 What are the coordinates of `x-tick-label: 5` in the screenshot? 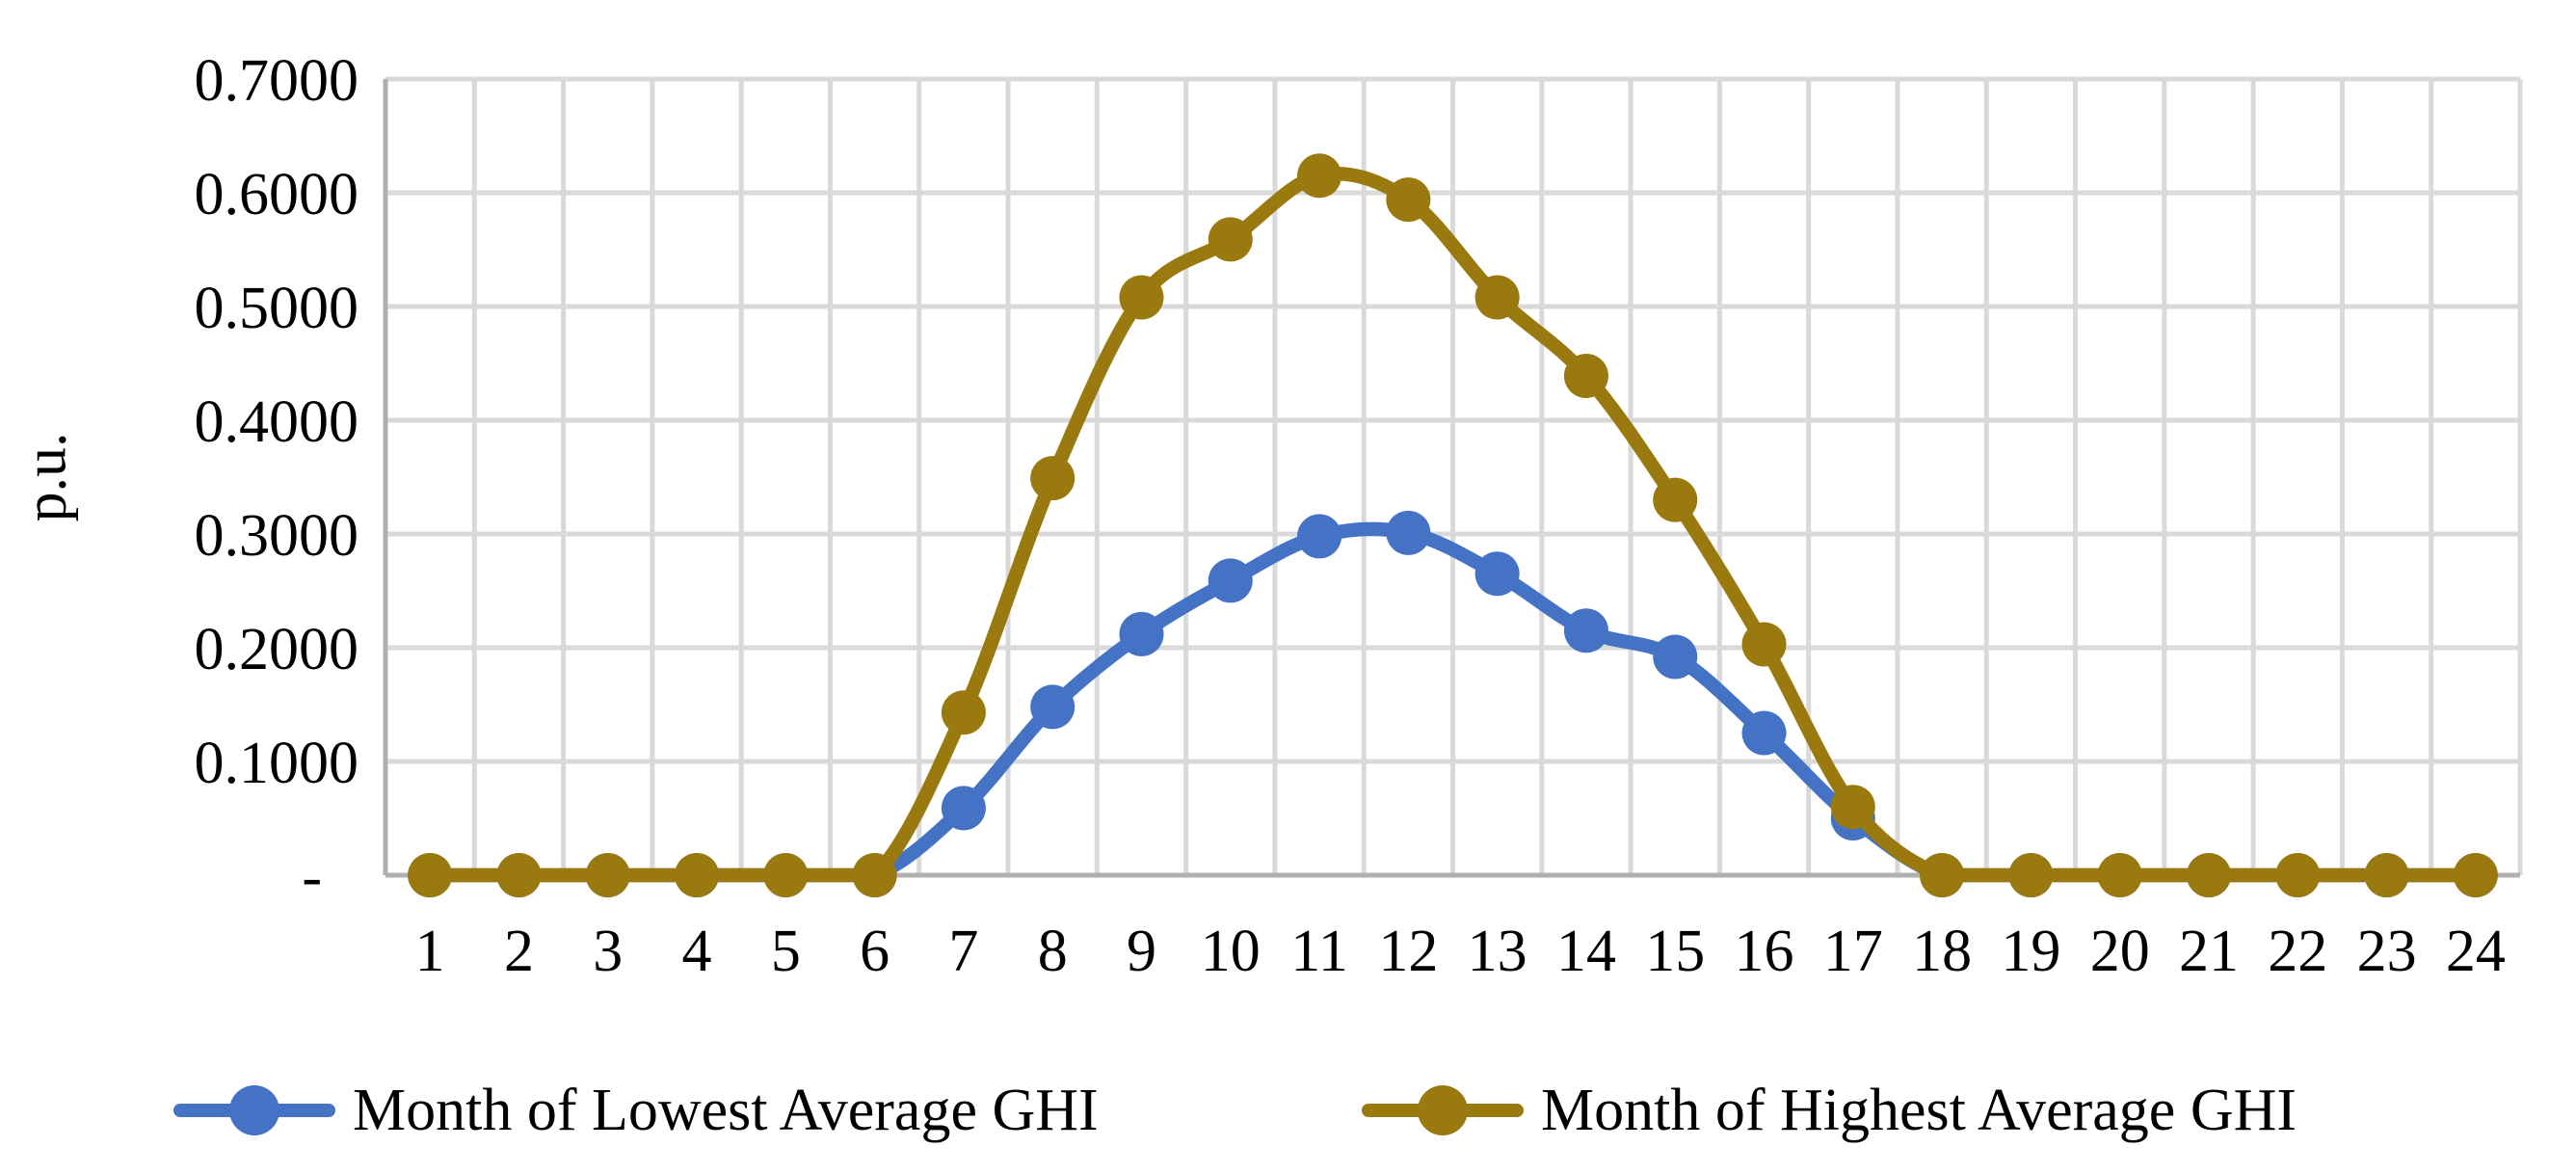 It's located at (786, 952).